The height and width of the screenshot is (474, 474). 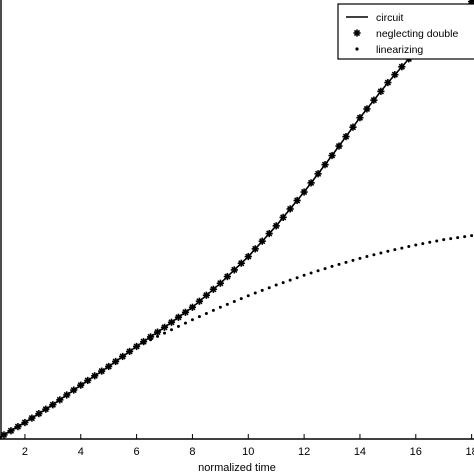 What do you see at coordinates (248, 452) in the screenshot?
I see `x-tick-label: 10` at bounding box center [248, 452].